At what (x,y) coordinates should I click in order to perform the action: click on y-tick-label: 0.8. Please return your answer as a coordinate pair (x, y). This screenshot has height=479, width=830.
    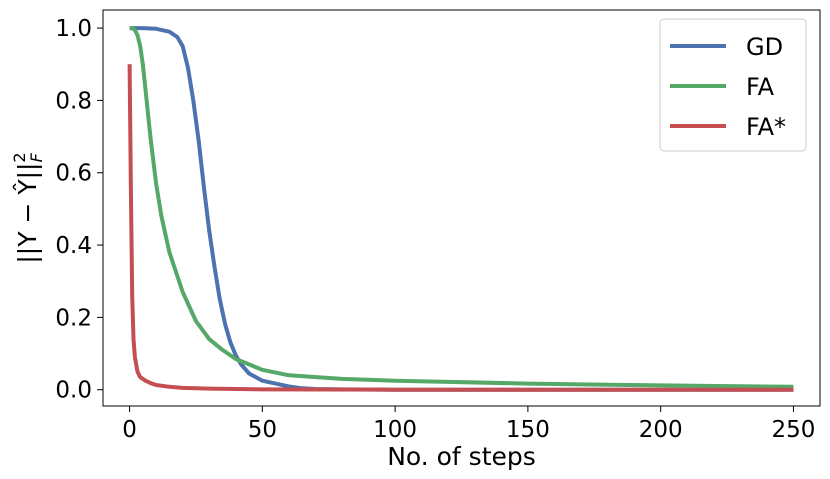
    Looking at the image, I should click on (73, 101).